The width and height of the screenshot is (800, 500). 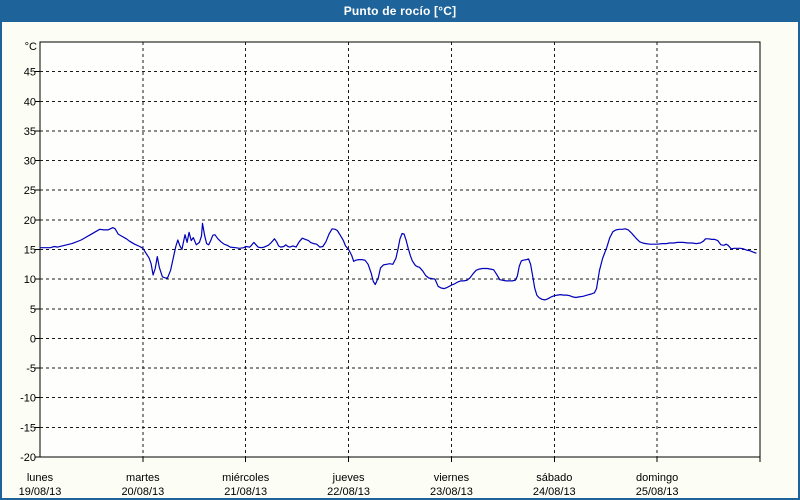 I want to click on x-axis-day-label: domingo, so click(x=657, y=478).